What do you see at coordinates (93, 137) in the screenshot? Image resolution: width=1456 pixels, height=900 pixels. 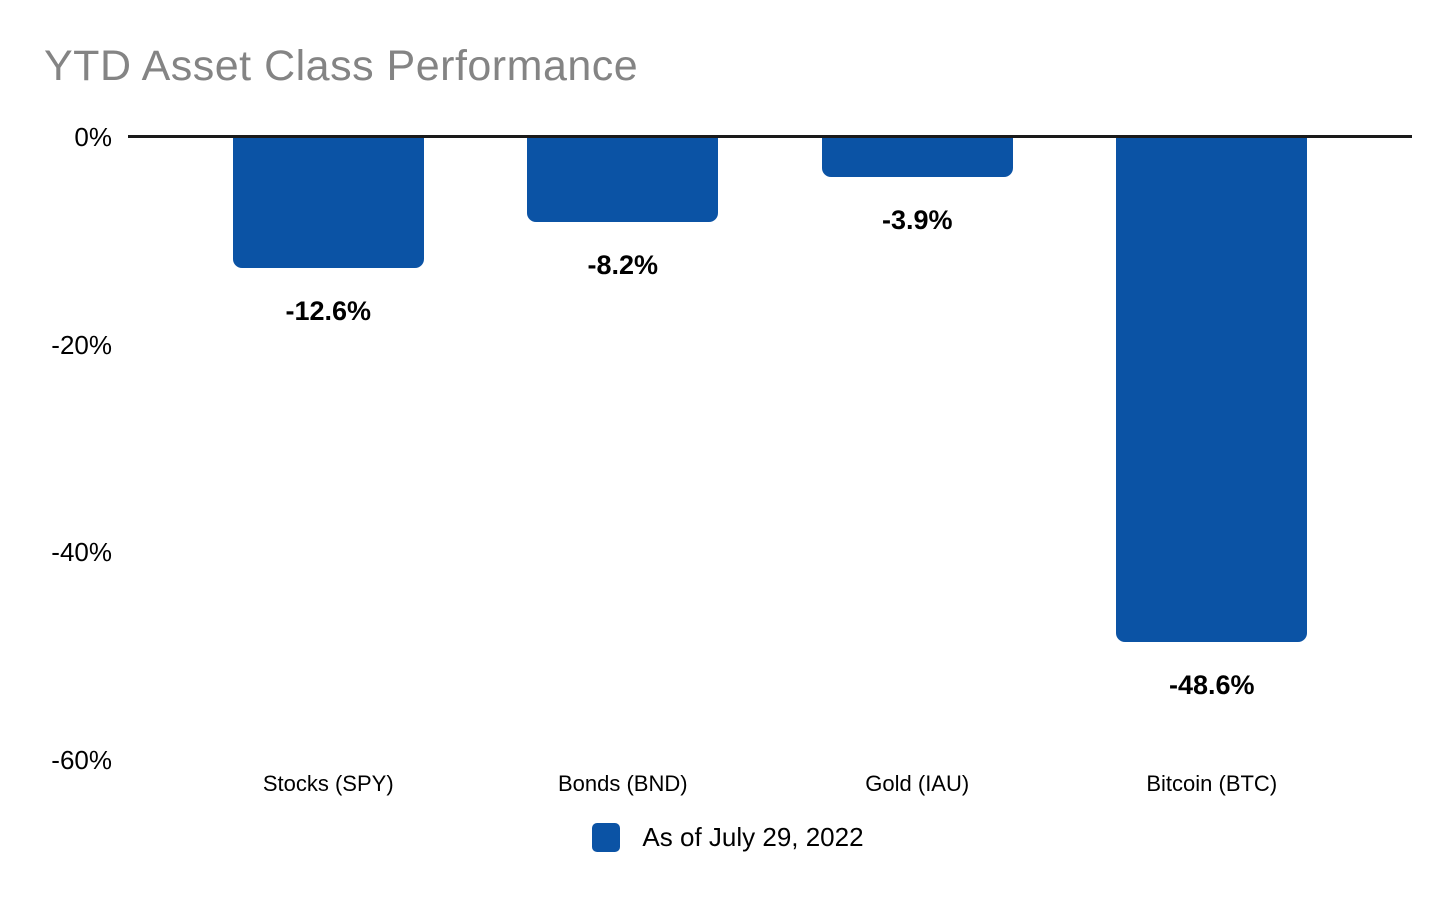 I see `y-axis-tick-label: 0%` at bounding box center [93, 137].